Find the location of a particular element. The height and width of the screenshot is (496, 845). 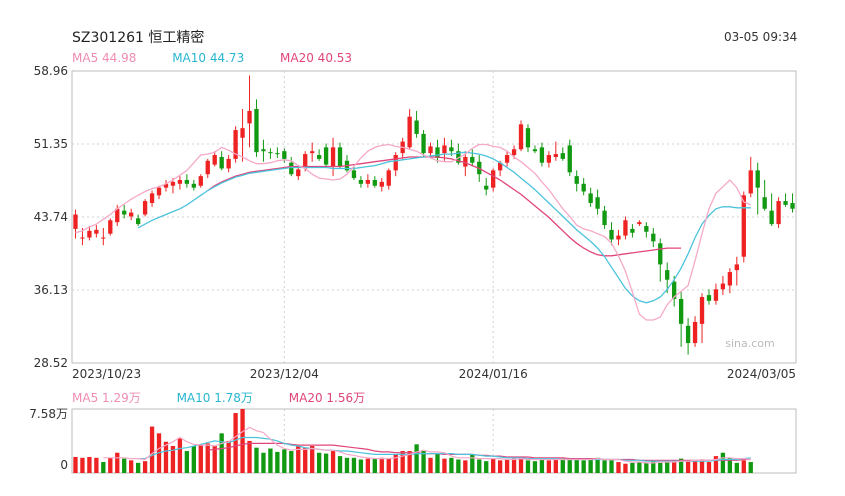

volume-bar-series is located at coordinates (413, 441).